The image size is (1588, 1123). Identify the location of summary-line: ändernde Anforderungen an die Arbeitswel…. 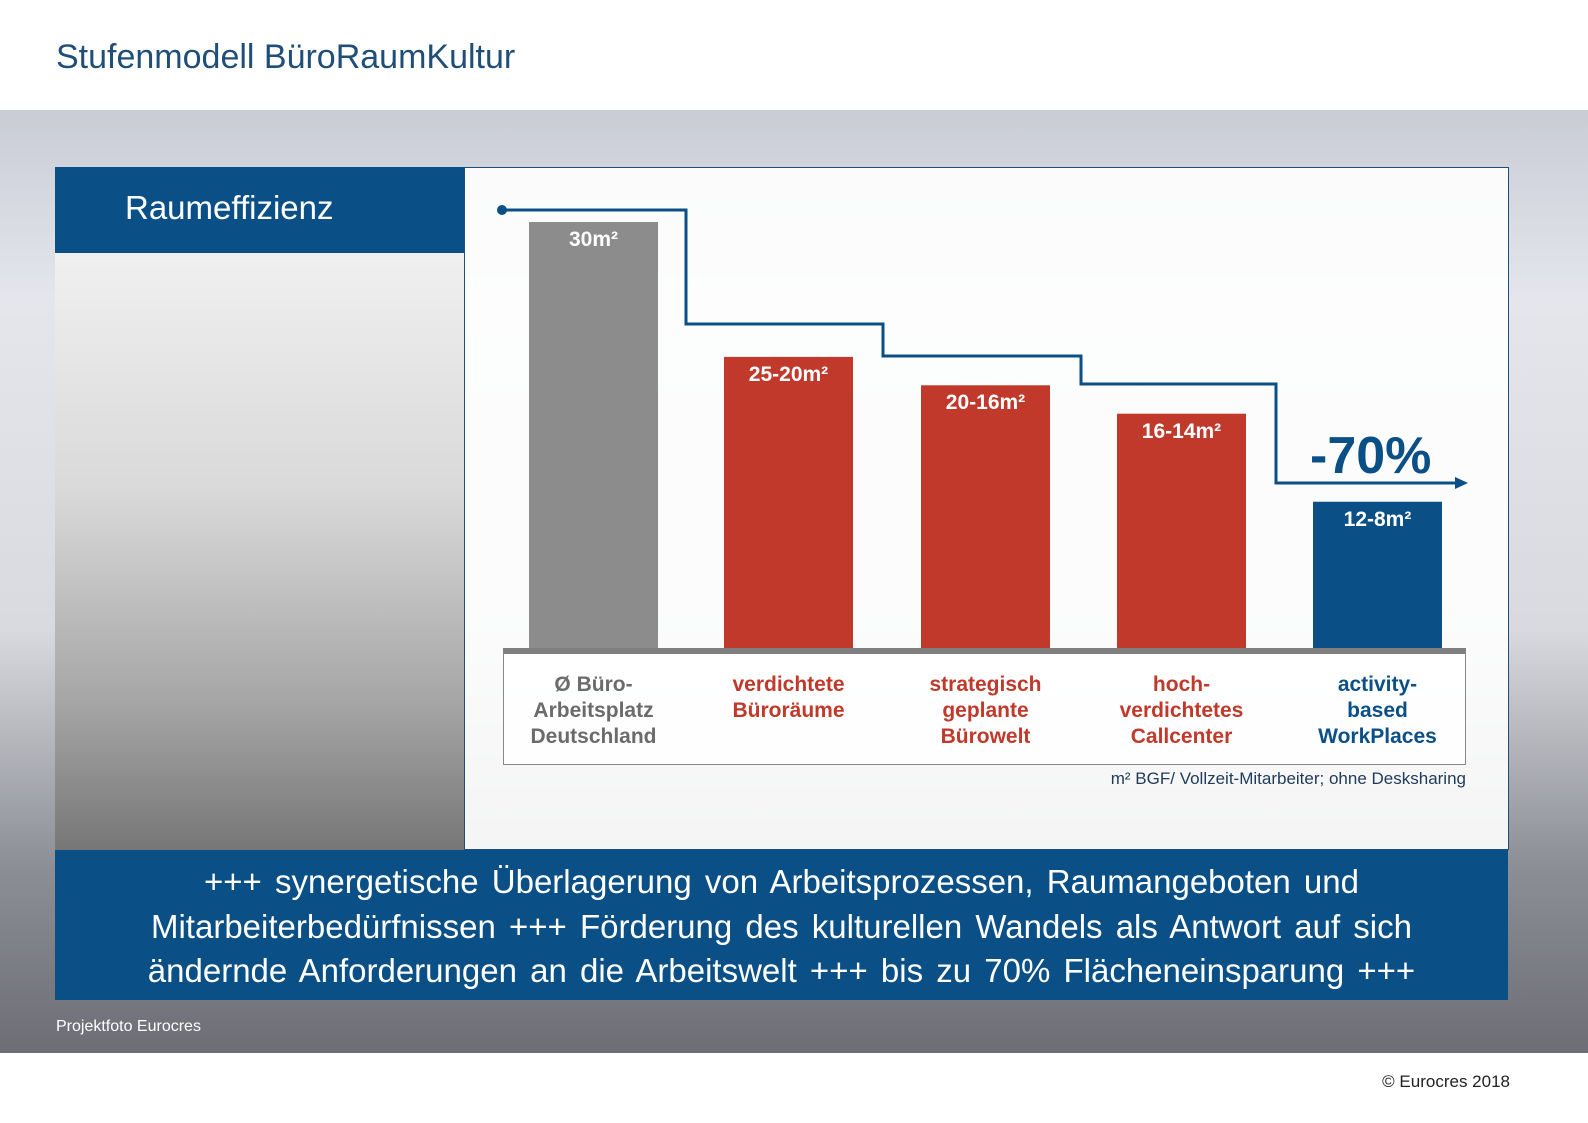
(781, 970).